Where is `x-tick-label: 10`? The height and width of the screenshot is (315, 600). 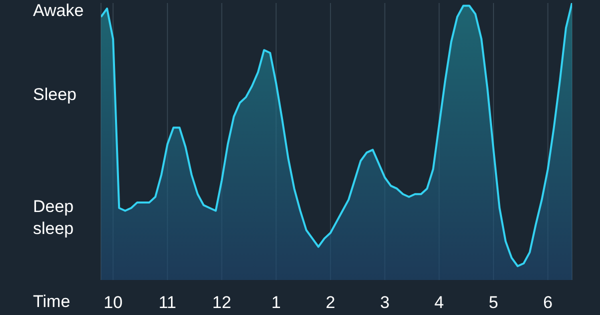
x-tick-label: 10 is located at coordinates (113, 302).